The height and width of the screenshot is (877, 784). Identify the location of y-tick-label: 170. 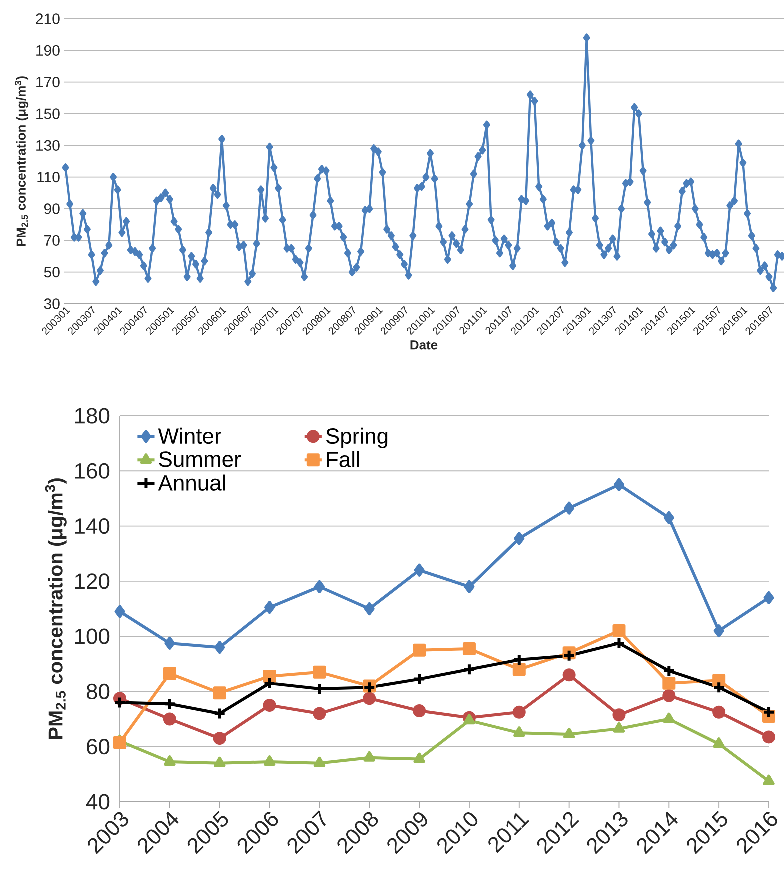
(48, 82).